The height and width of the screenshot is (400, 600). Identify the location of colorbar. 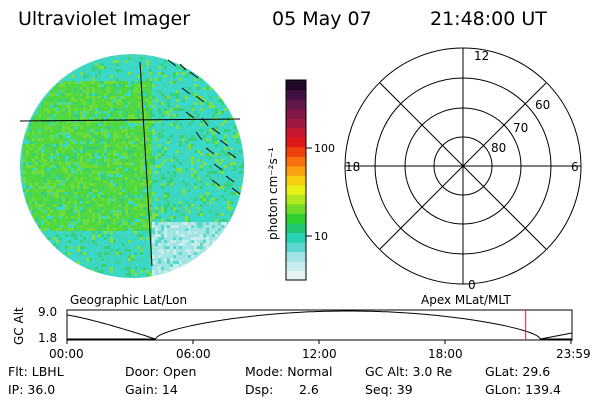
(296, 180).